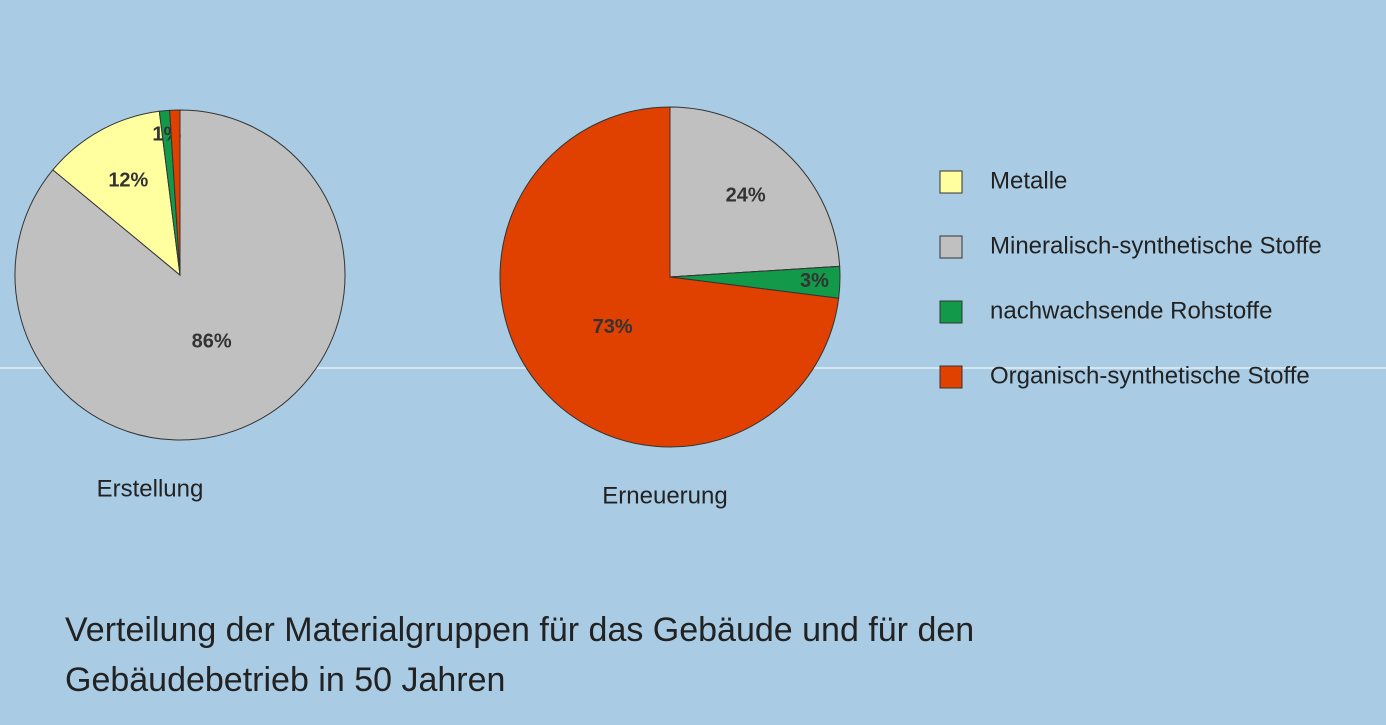  What do you see at coordinates (1028, 180) in the screenshot?
I see `legend-label: Metalle` at bounding box center [1028, 180].